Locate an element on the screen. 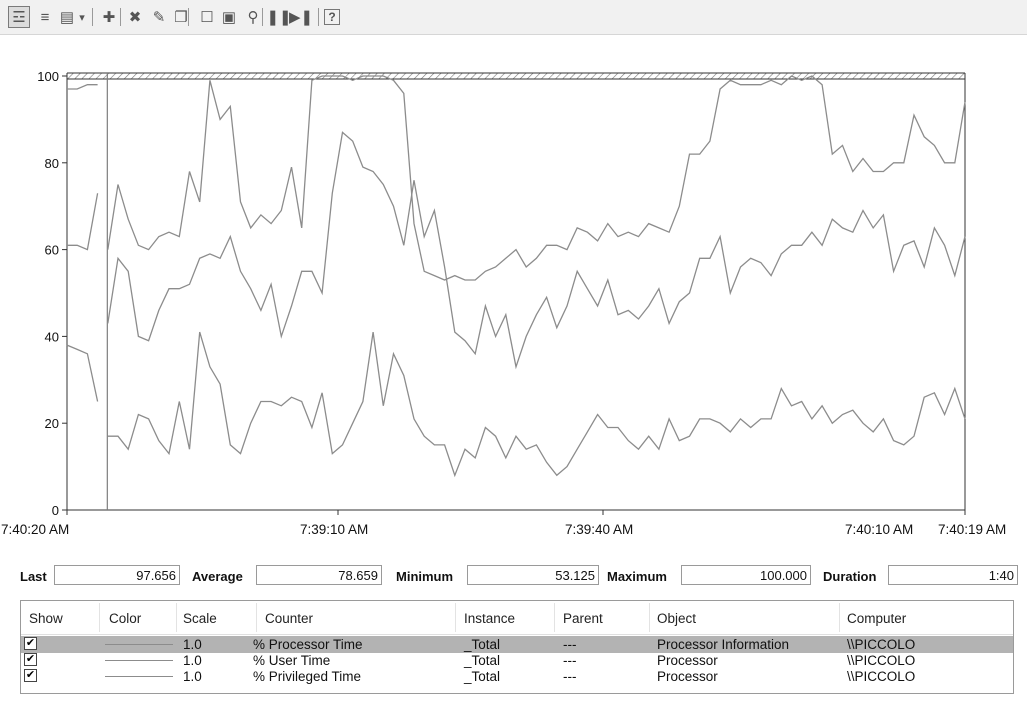 The height and width of the screenshot is (701, 1027). maximum-value: 100.000 is located at coordinates (746, 575).